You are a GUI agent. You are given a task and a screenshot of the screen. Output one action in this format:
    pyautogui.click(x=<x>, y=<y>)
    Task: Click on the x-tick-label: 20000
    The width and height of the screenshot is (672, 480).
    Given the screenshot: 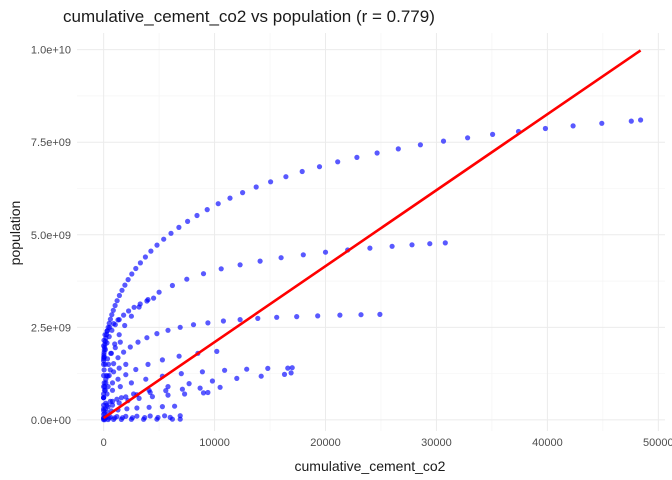 What is the action you would take?
    pyautogui.click(x=325, y=443)
    